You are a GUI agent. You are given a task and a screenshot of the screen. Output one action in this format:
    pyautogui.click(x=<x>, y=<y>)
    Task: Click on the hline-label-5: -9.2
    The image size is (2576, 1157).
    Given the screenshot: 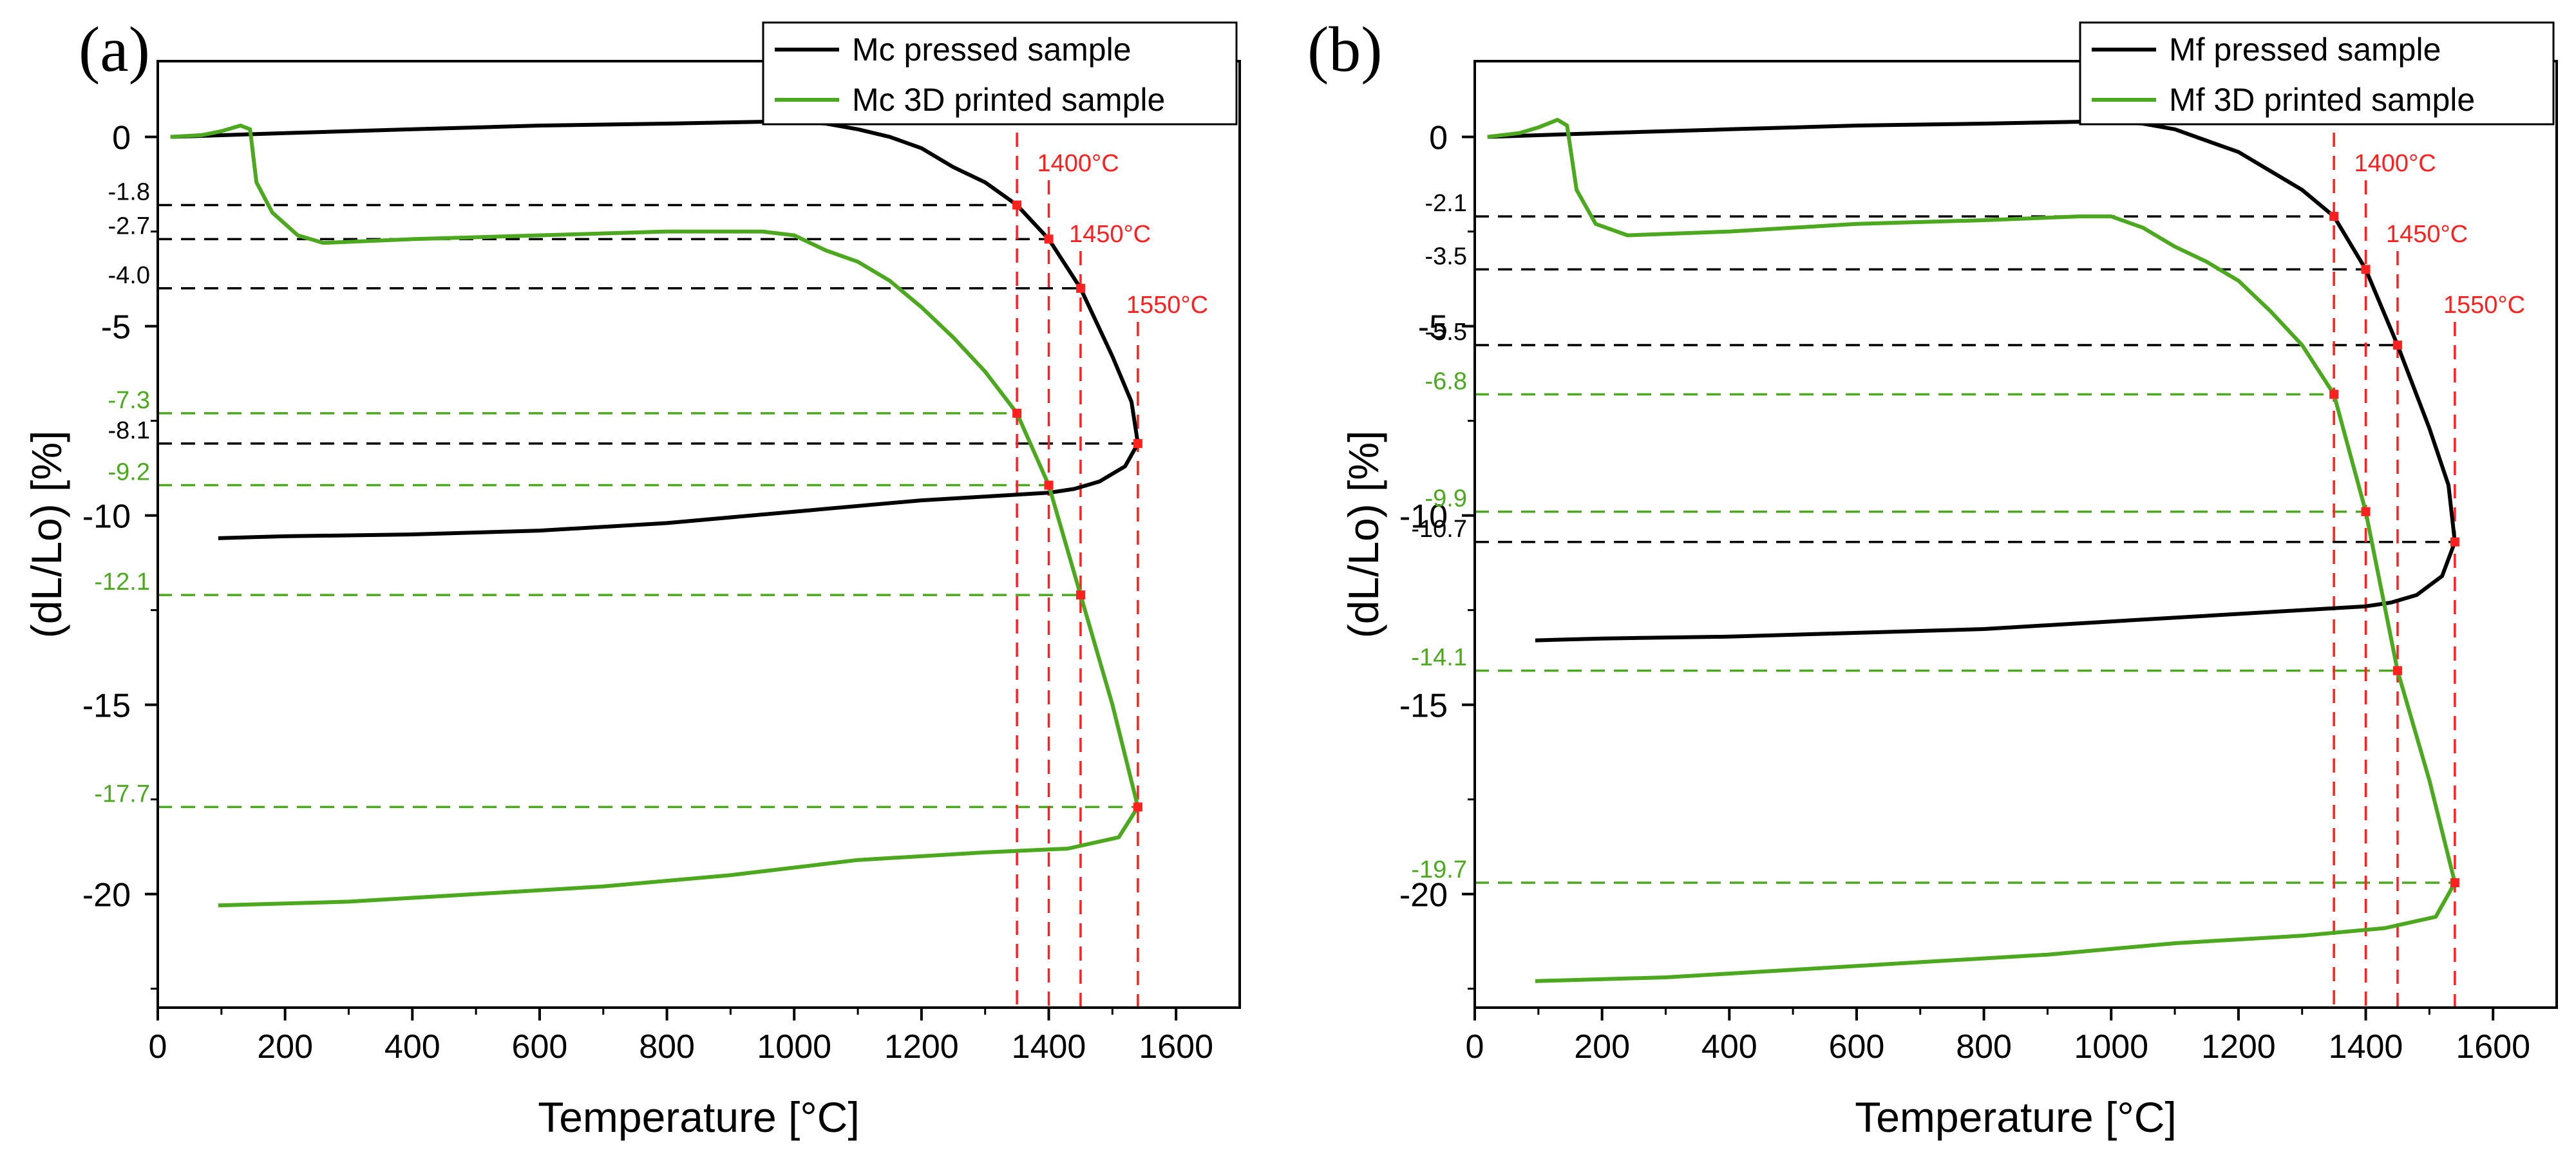 What is the action you would take?
    pyautogui.click(x=129, y=472)
    